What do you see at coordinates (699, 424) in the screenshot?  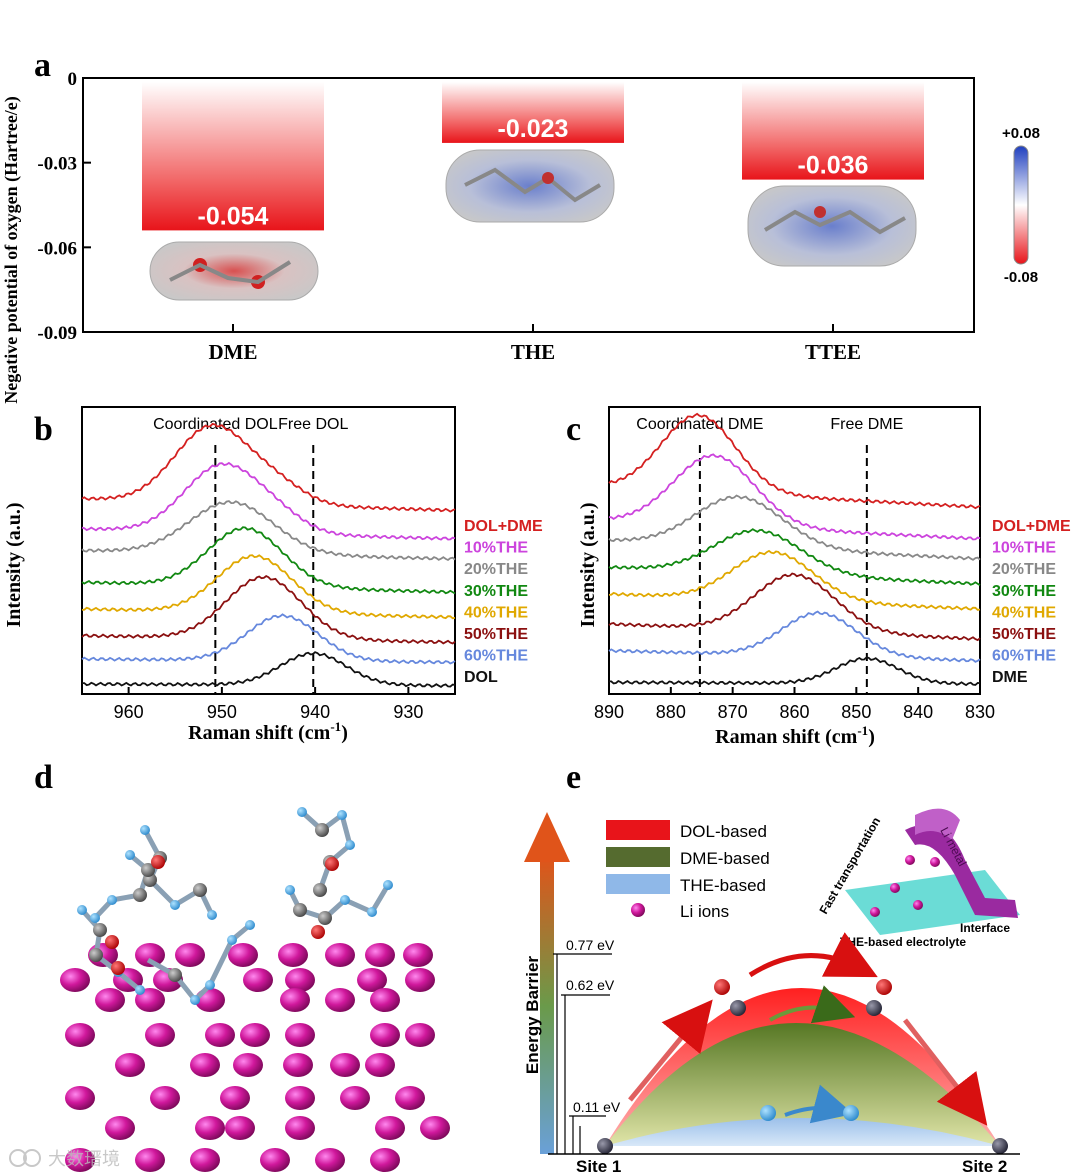 I see `peak-marker-label: Coordinated DME` at bounding box center [699, 424].